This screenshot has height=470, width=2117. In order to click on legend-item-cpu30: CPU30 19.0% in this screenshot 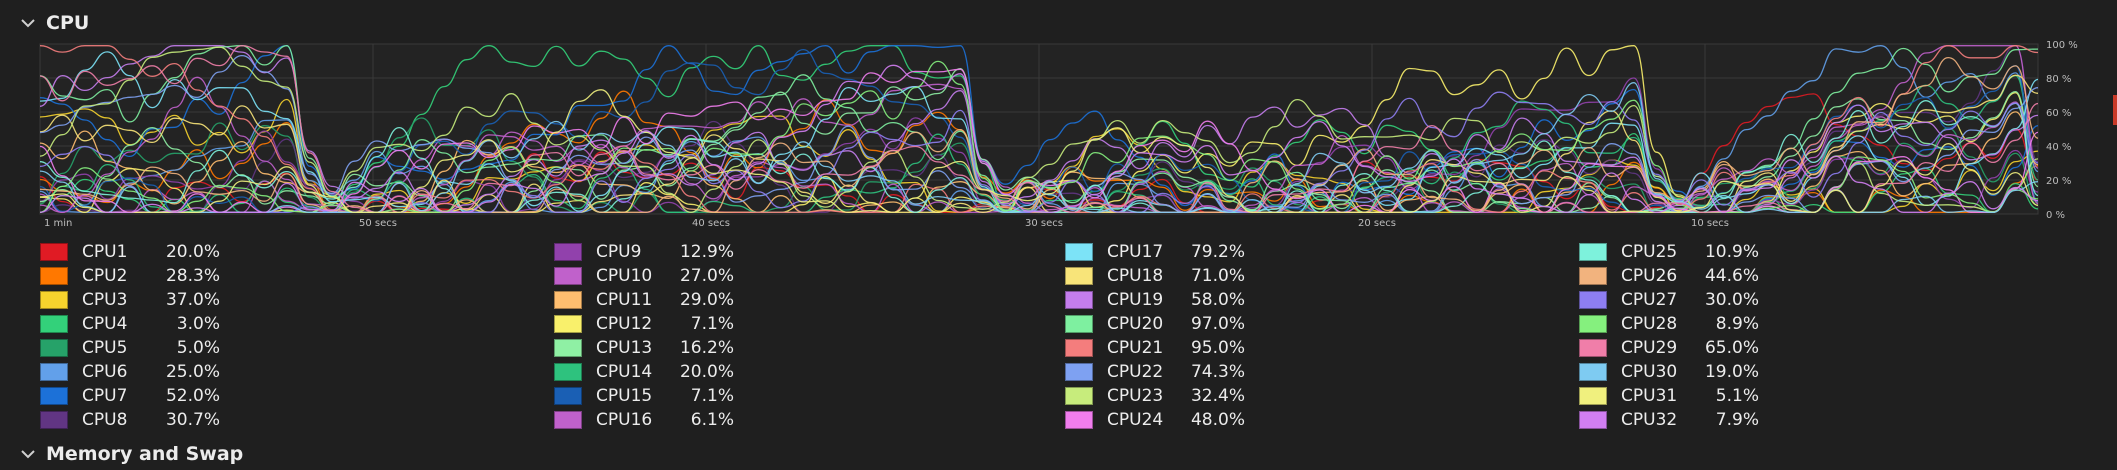, I will do `click(1829, 372)`.